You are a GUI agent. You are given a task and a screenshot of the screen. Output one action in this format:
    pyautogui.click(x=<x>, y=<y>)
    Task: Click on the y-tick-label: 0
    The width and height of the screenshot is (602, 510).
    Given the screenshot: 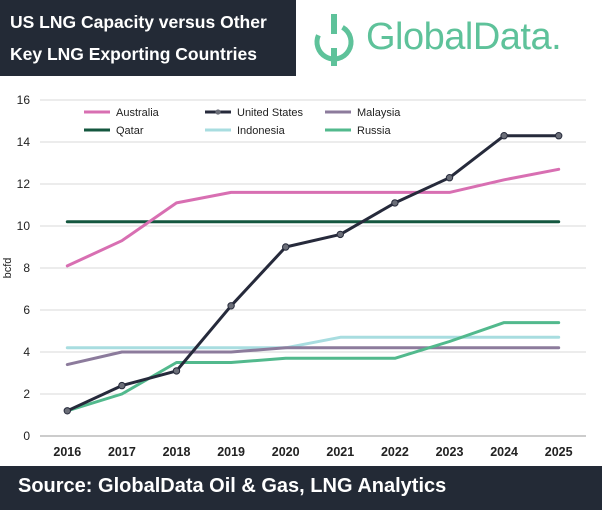 What is the action you would take?
    pyautogui.click(x=26, y=436)
    